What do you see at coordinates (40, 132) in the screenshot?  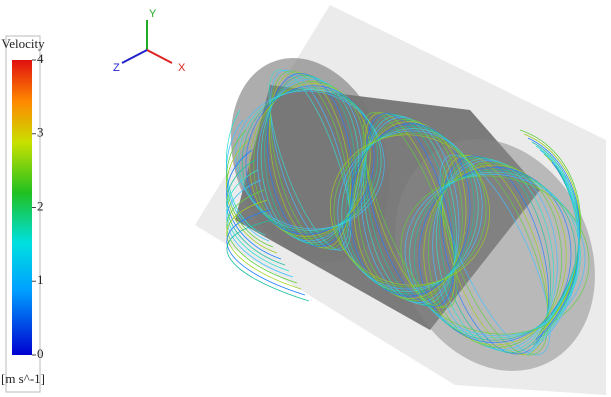 I see `tick-label: 3` at bounding box center [40, 132].